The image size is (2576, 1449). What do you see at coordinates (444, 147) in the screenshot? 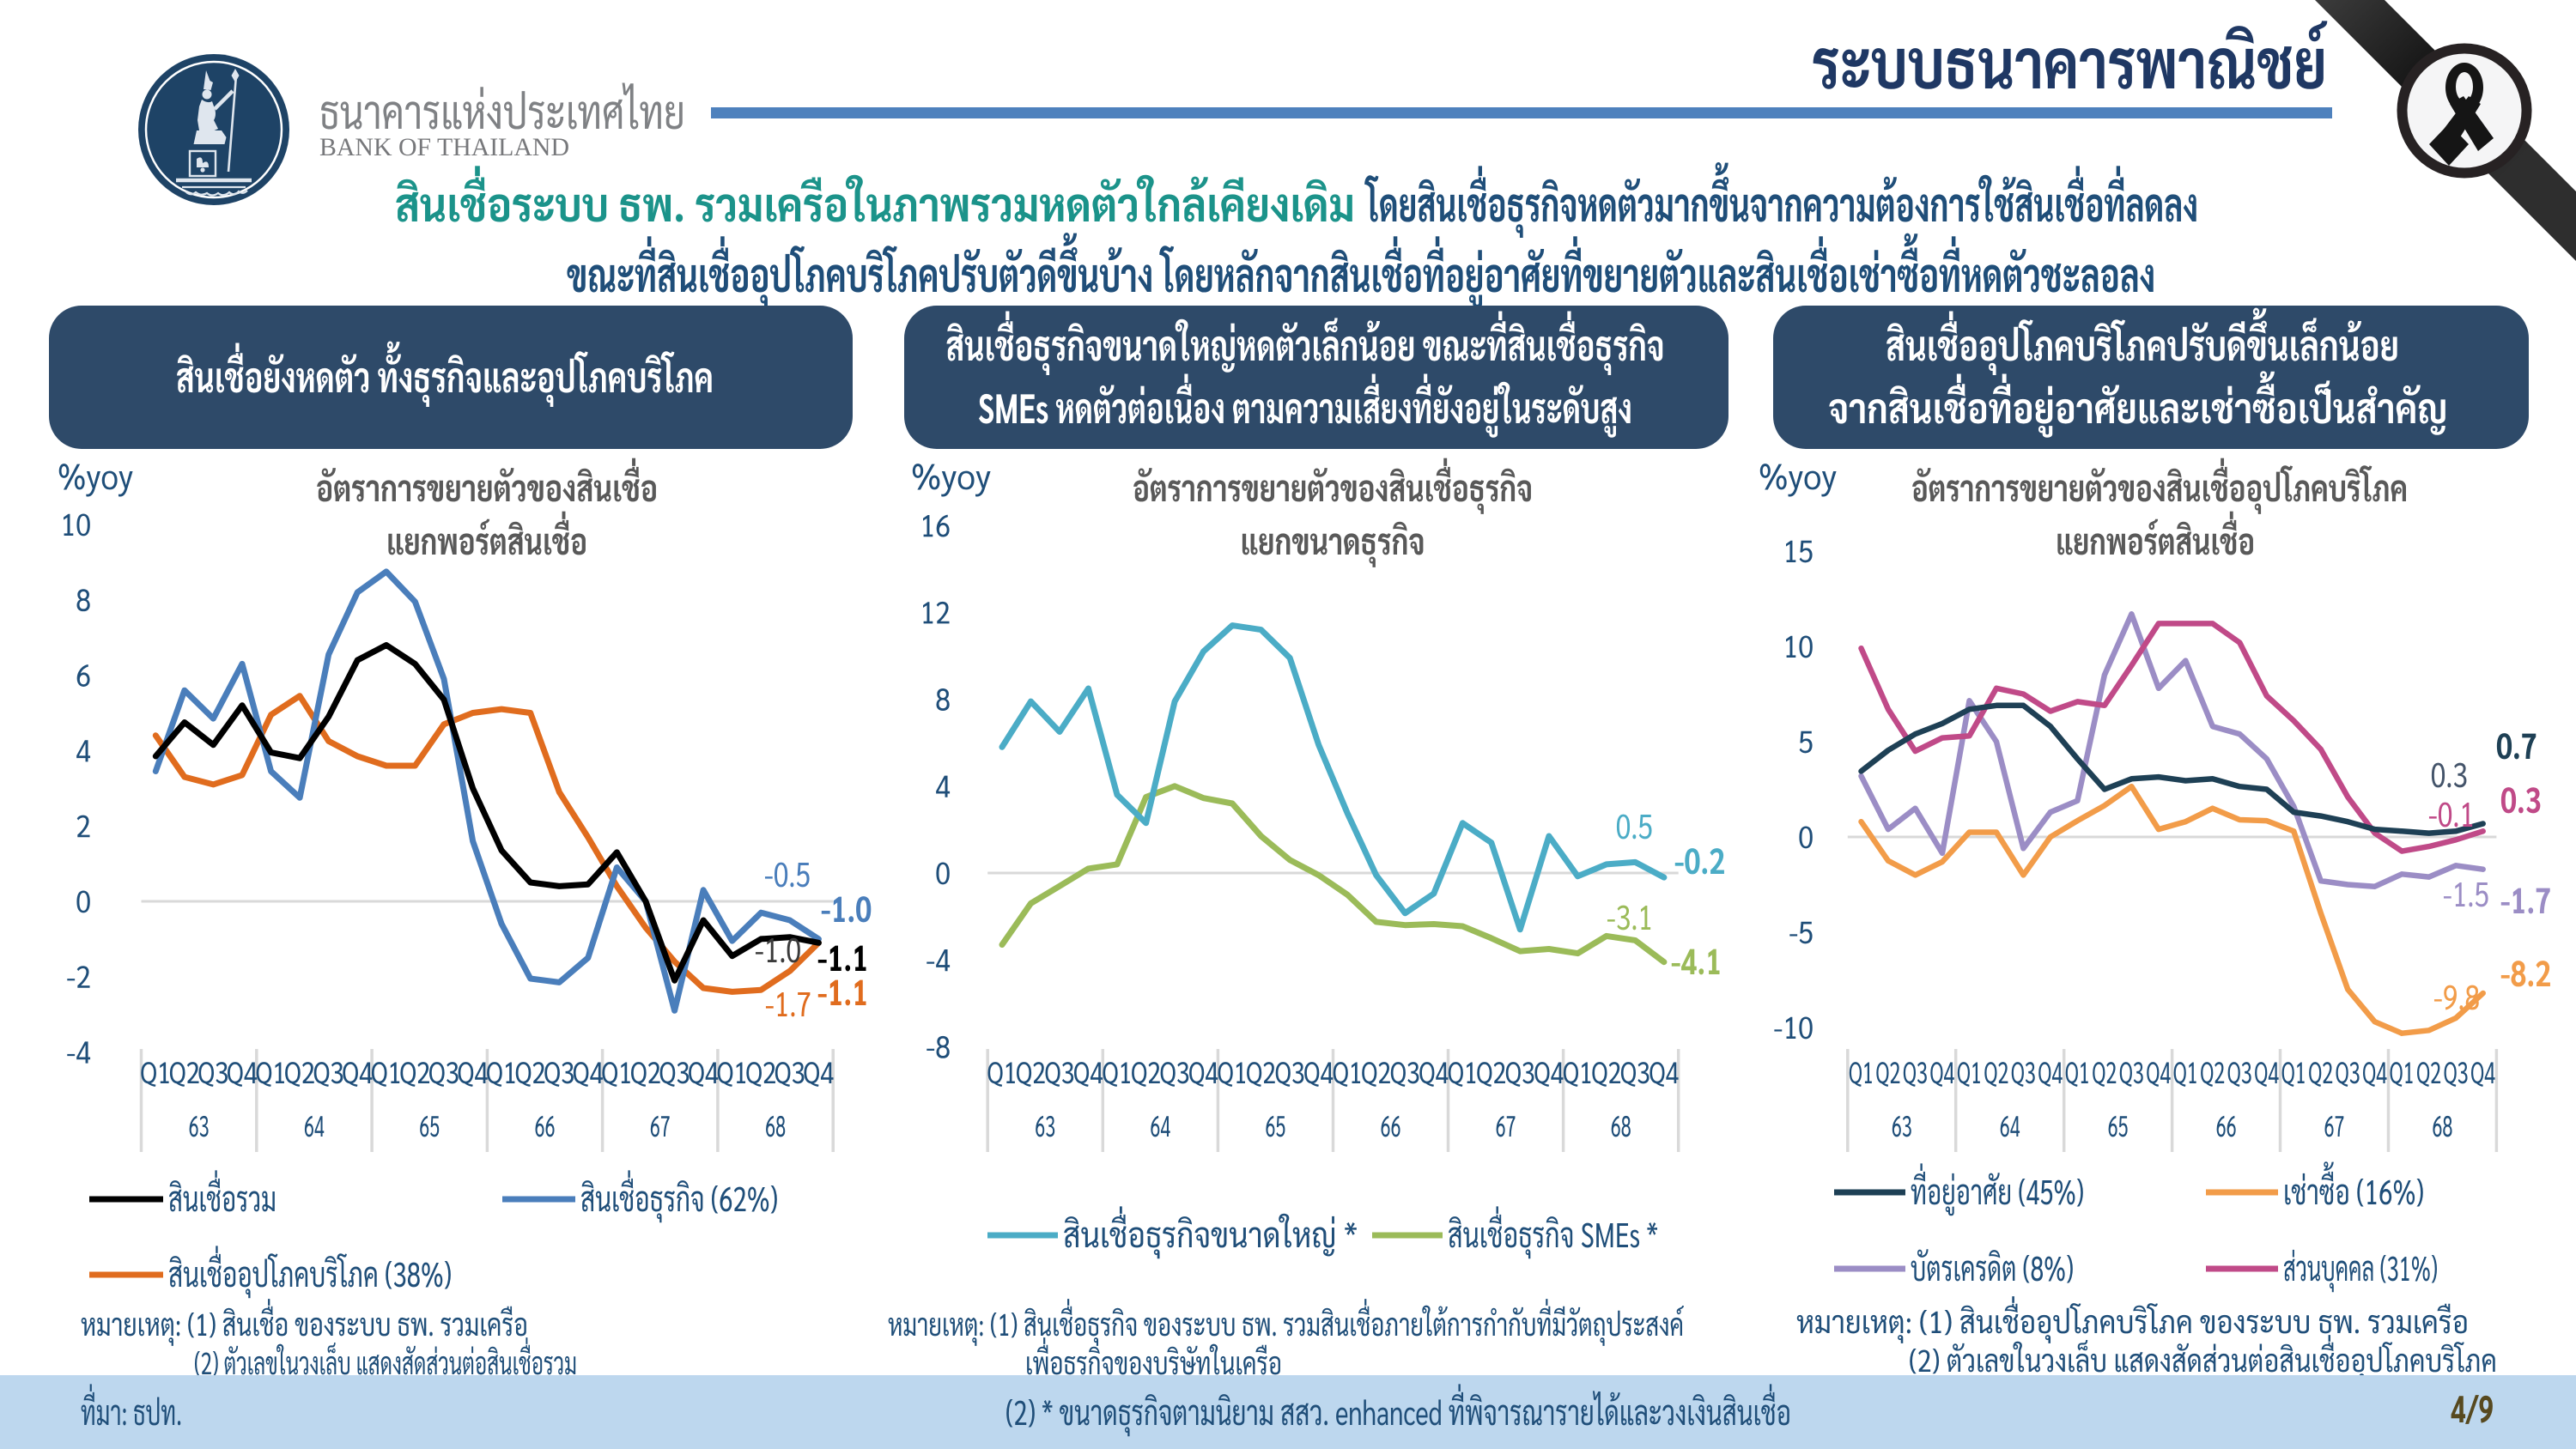
I see `svg-text: BANK OF THAILAND` at bounding box center [444, 147].